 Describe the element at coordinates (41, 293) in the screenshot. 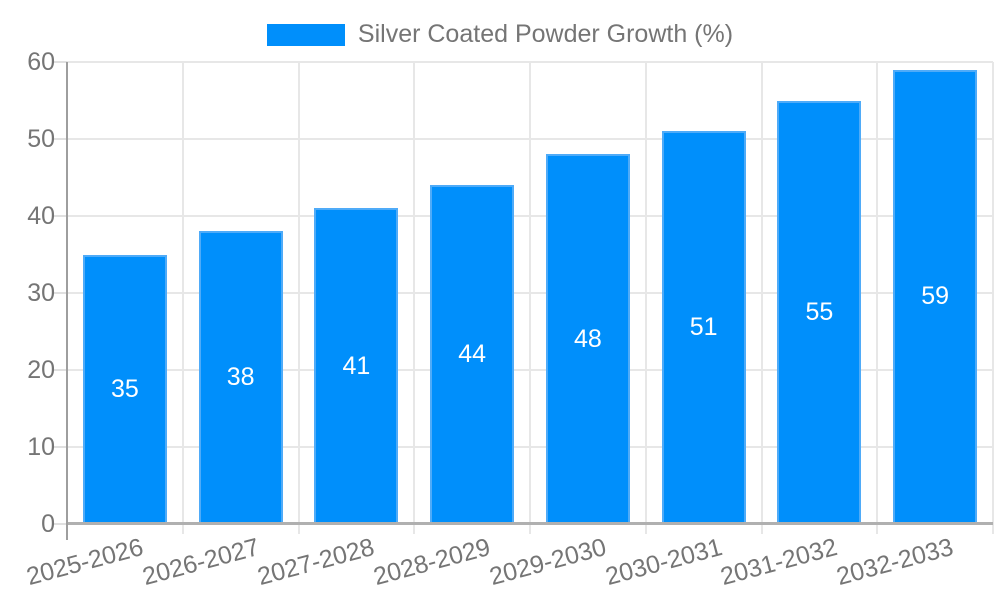

I see `y-tick-label: 30` at that location.